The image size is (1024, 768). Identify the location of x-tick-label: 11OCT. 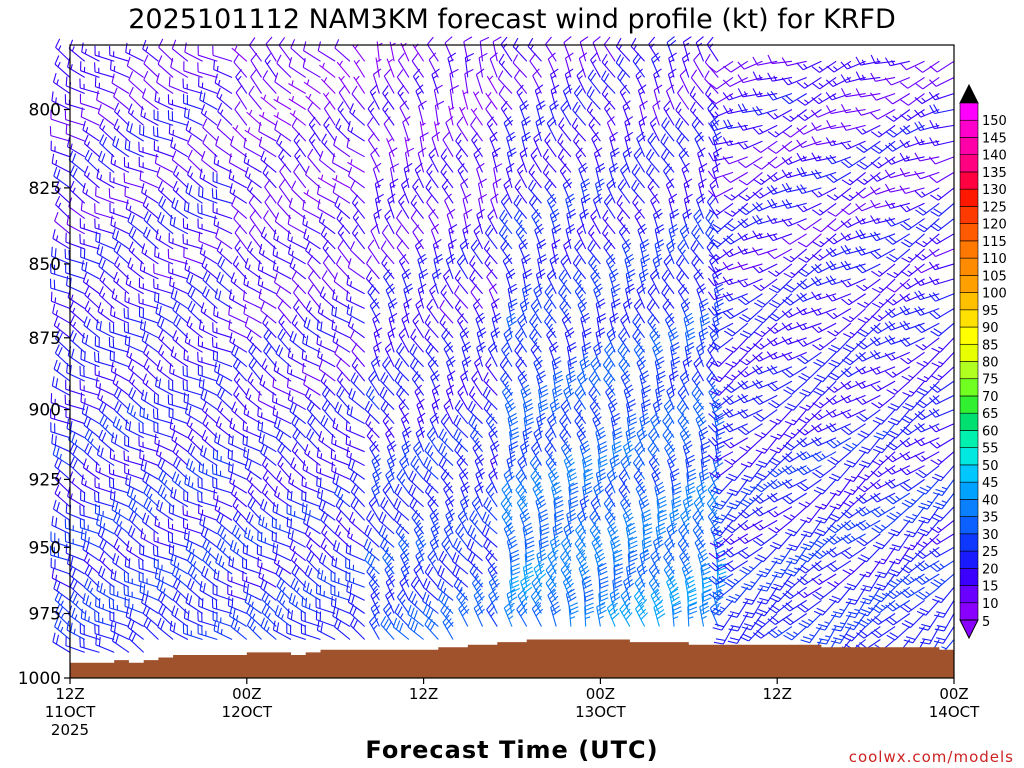
(70, 712).